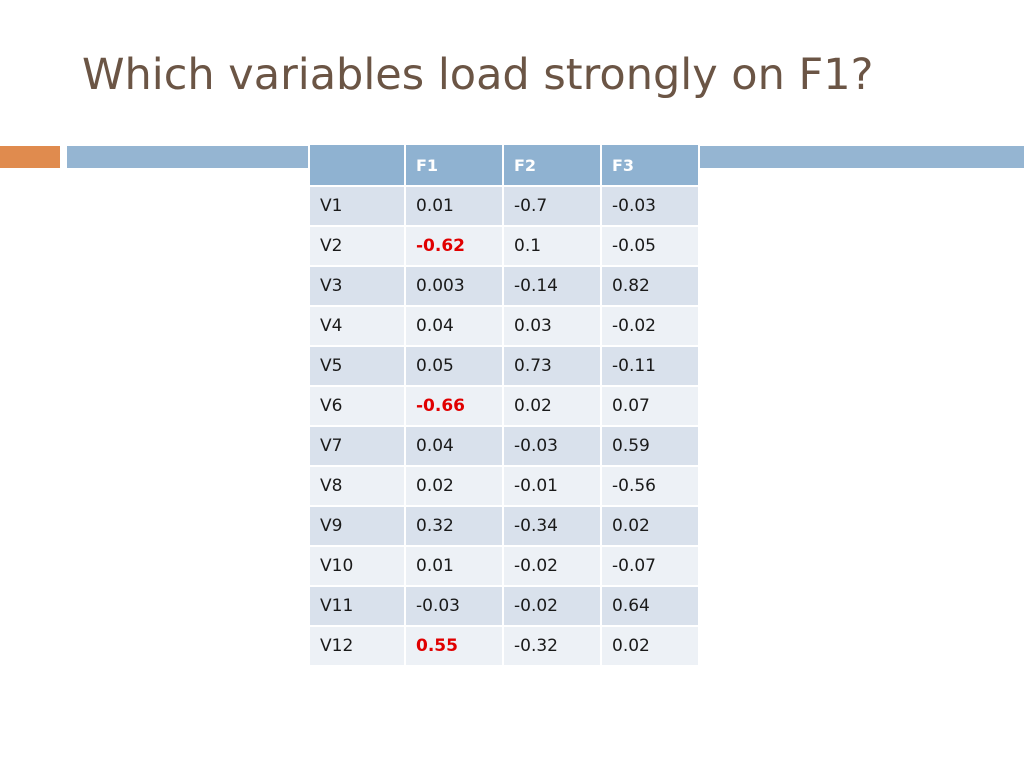  I want to click on cell-f3: 0.64, so click(650, 606).